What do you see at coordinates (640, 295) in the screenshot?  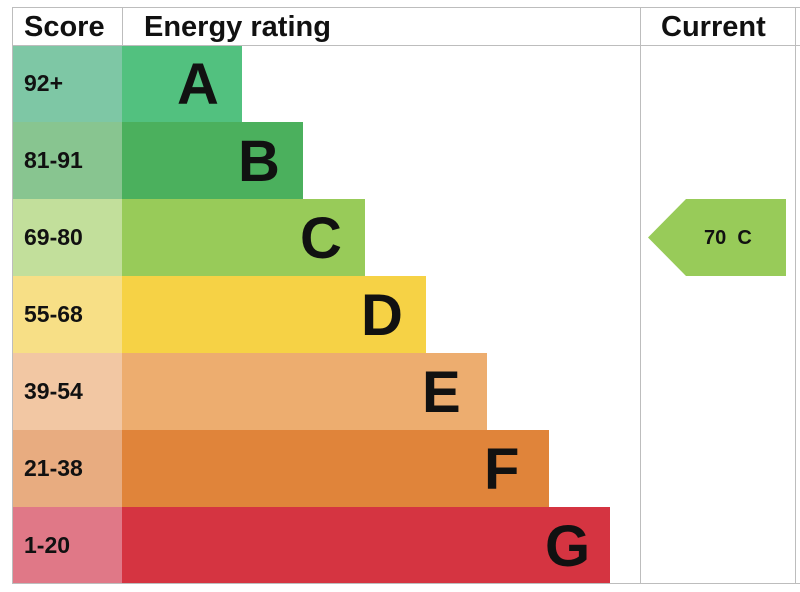 I see `grid-line-current-left` at bounding box center [640, 295].